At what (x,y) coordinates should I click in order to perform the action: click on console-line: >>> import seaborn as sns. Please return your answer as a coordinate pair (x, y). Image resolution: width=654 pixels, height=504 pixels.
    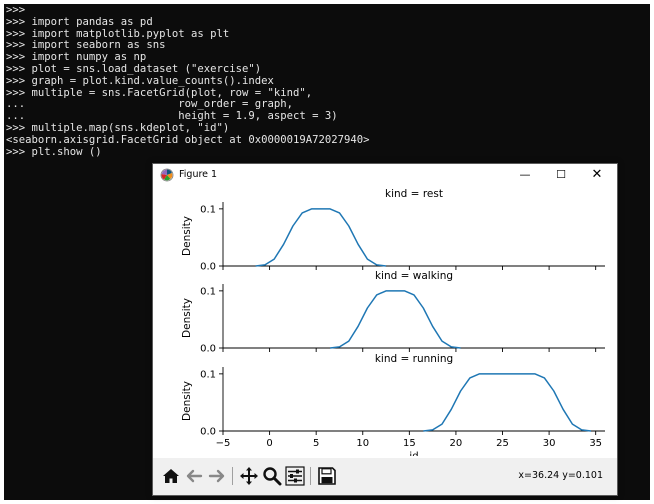
    Looking at the image, I should click on (86, 45).